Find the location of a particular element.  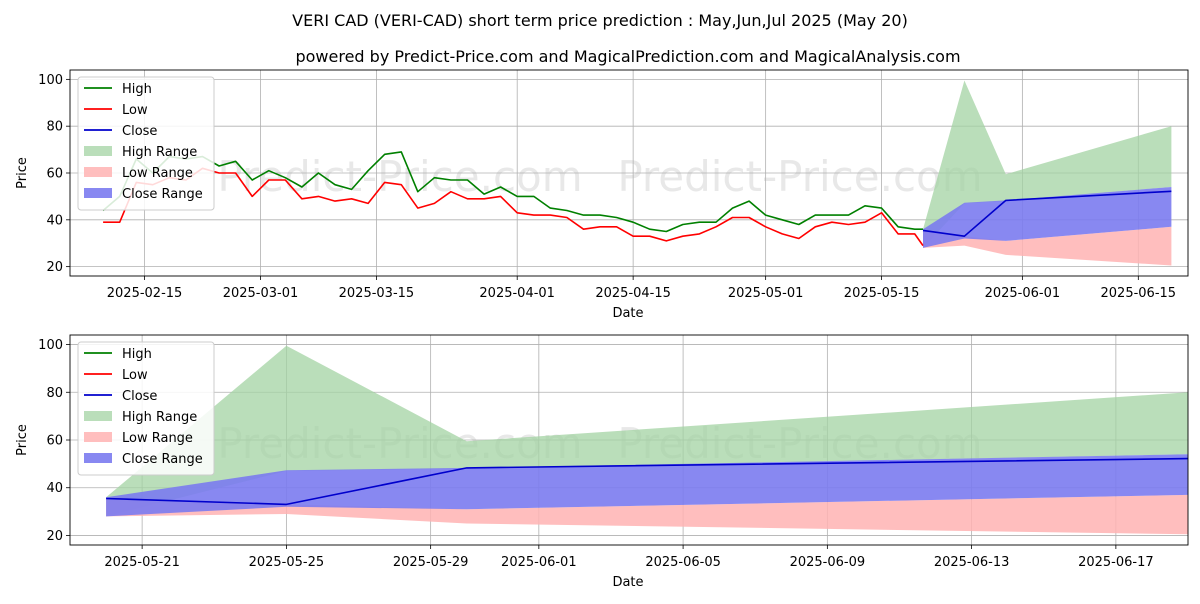

x-tick-label: 2025-06-05 is located at coordinates (683, 562).